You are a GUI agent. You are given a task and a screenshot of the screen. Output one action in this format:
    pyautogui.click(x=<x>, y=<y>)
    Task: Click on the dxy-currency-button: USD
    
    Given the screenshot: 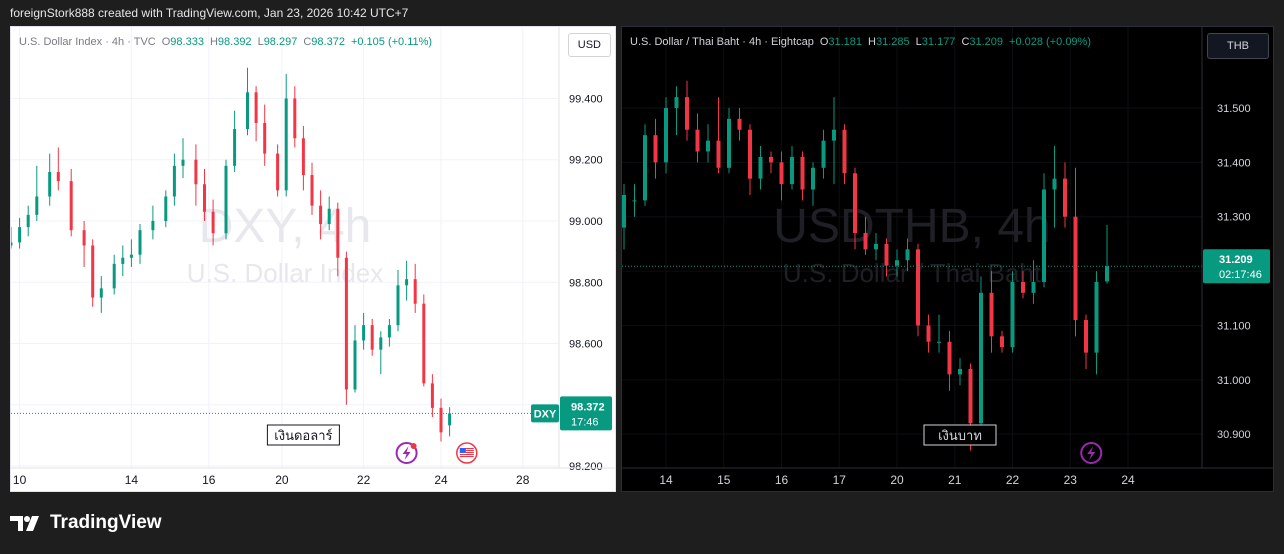 What is the action you would take?
    pyautogui.click(x=589, y=45)
    